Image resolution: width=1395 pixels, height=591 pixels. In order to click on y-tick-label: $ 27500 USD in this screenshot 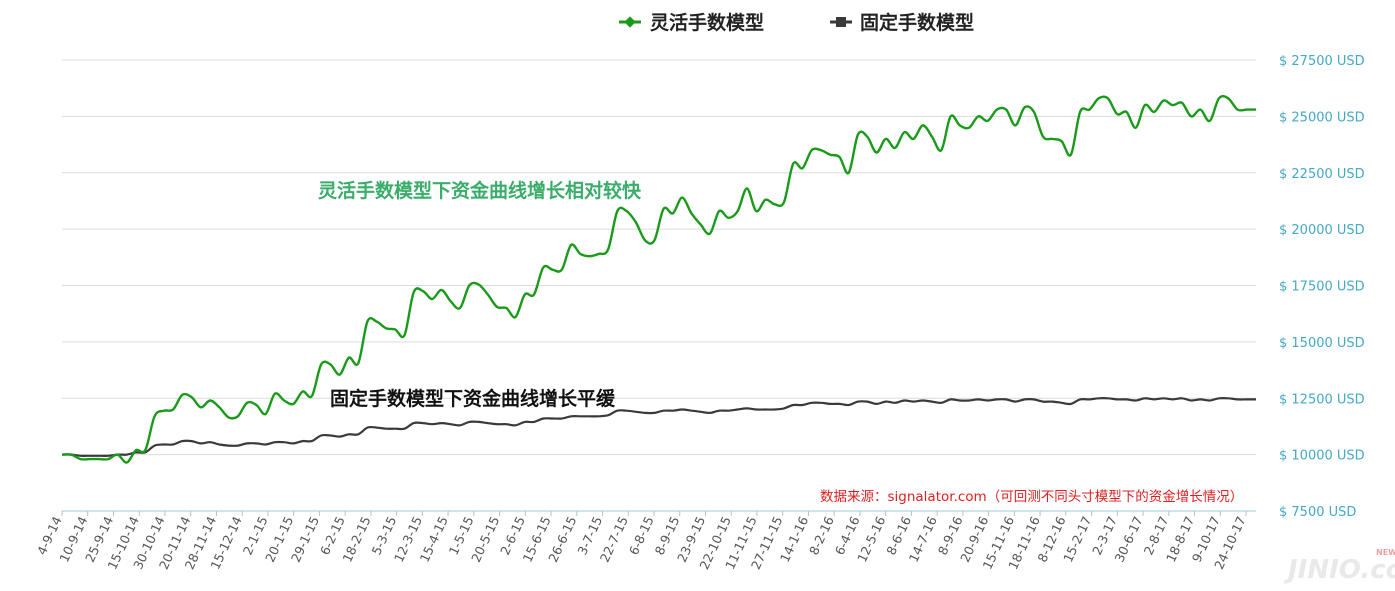, I will do `click(1322, 61)`.